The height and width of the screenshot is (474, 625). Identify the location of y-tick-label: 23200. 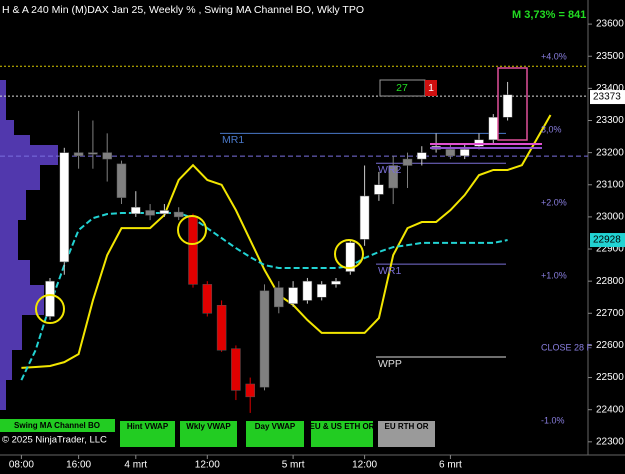
(610, 152).